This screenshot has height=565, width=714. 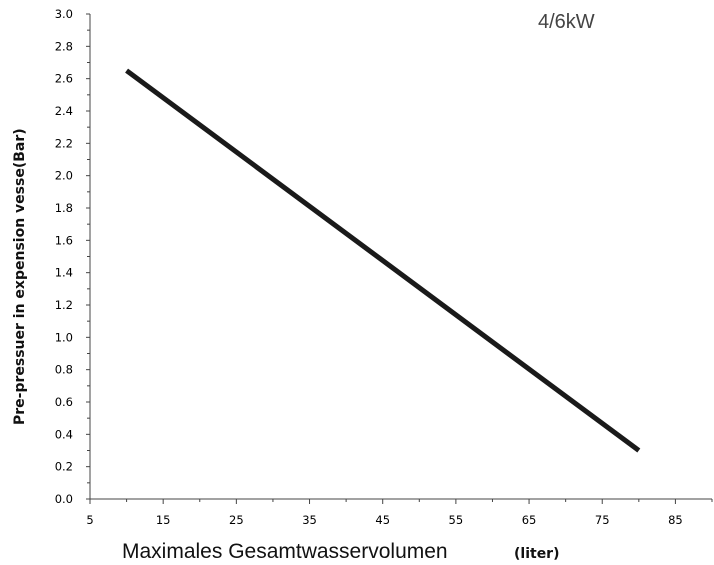 I want to click on y-tick-label: 1.0, so click(x=64, y=337).